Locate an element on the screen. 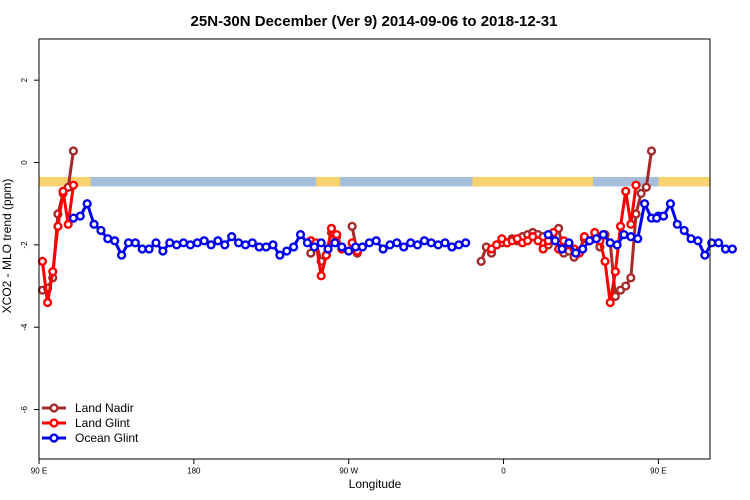  legend-label-land-glint: Land Glint is located at coordinates (102, 423).